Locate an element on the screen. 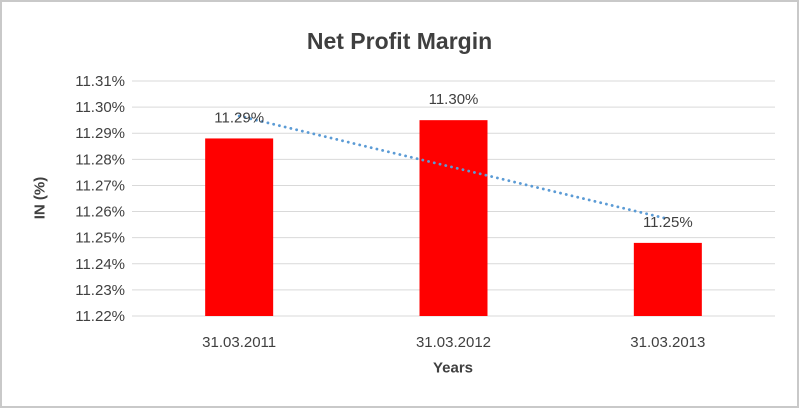  y-tick-label: 11.22% is located at coordinates (100, 316).